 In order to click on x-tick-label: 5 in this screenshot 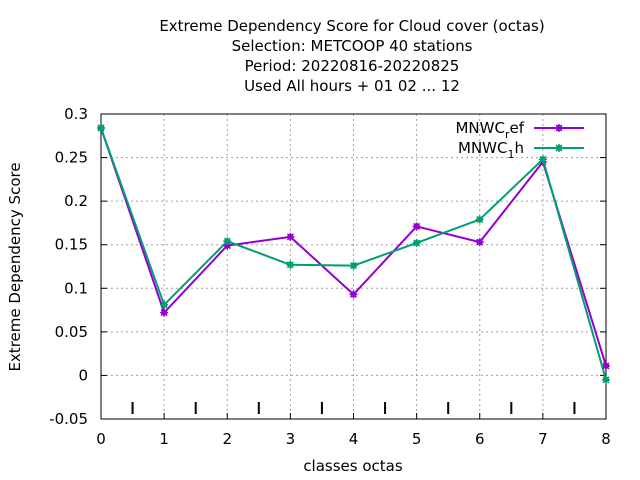, I will do `click(417, 439)`.